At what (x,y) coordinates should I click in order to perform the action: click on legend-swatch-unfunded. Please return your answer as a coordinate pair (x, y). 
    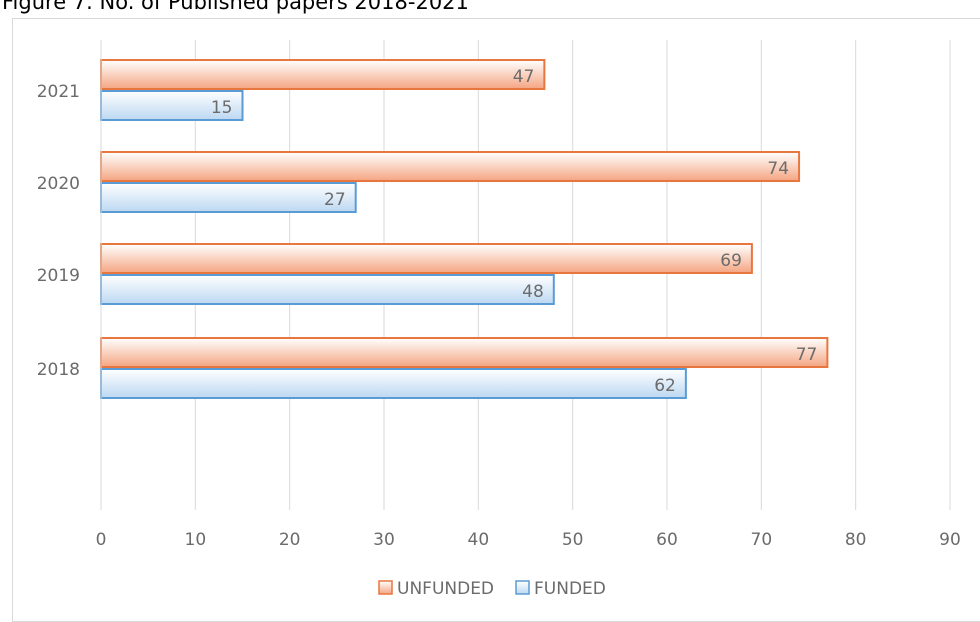
    Looking at the image, I should click on (385, 587).